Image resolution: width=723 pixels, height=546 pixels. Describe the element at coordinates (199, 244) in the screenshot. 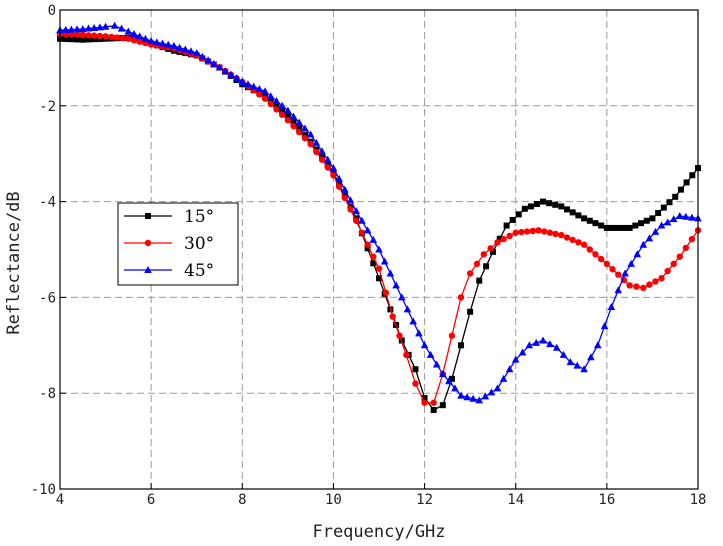

I see `legend-label: 30°` at that location.